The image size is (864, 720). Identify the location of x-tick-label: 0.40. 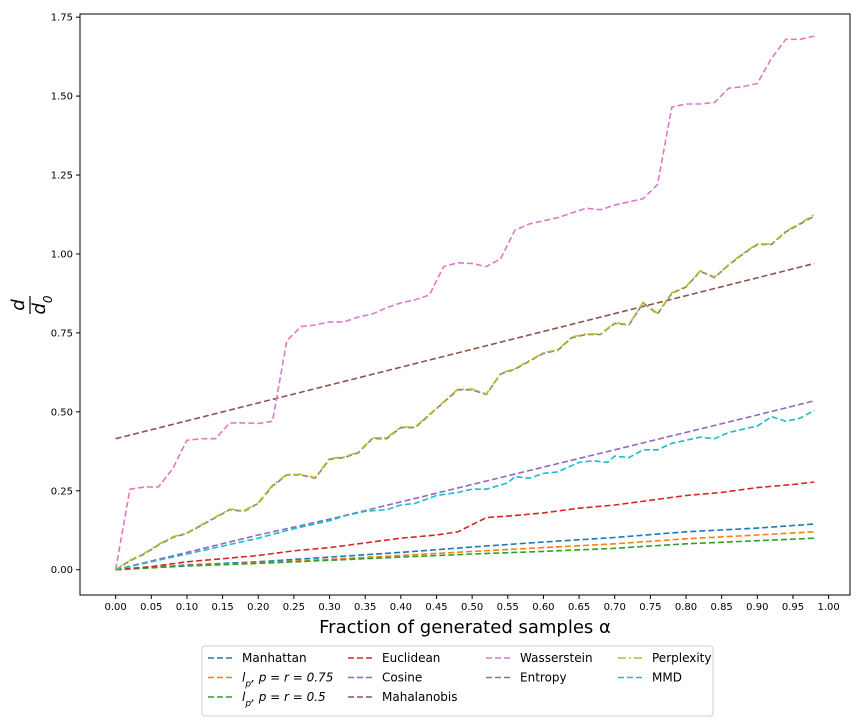
(401, 607).